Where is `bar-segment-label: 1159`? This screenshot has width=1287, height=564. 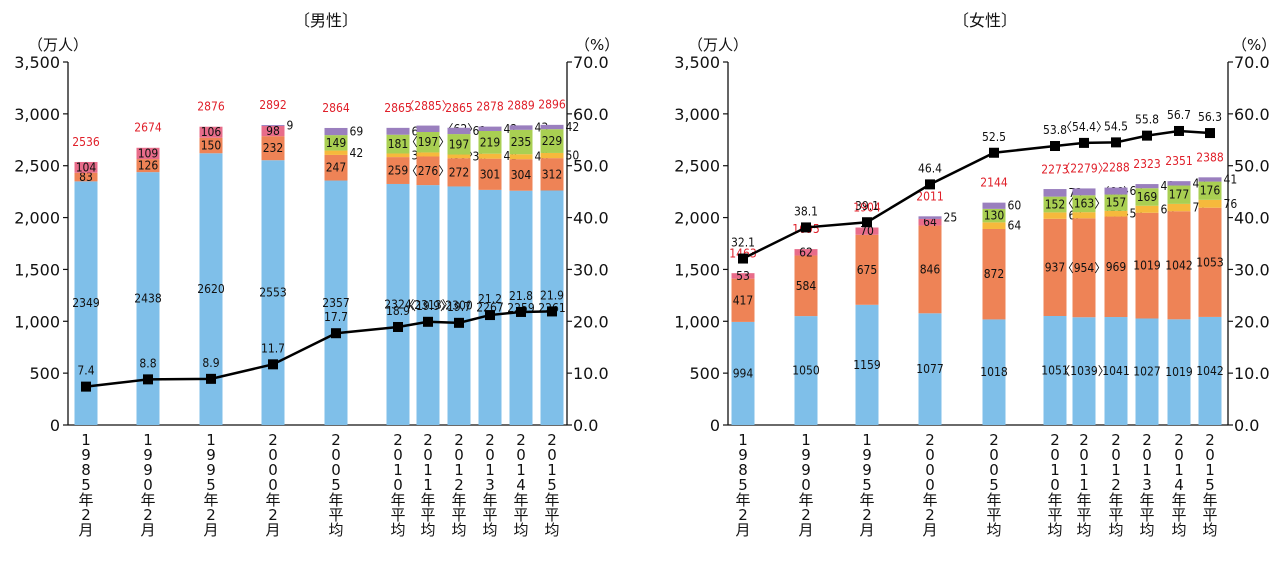 bar-segment-label: 1159 is located at coordinates (867, 365).